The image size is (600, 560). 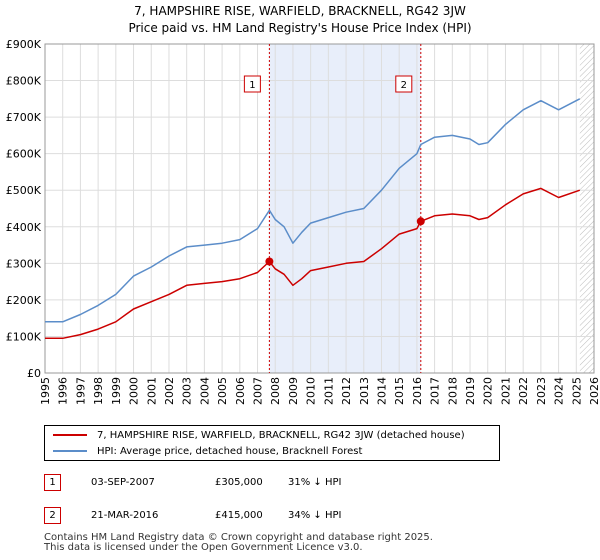 I want to click on x-tick-label-2009: 2009, so click(x=293, y=391).